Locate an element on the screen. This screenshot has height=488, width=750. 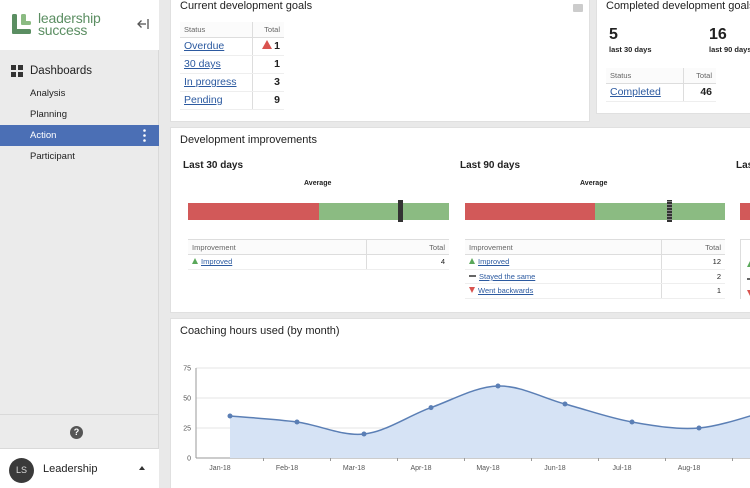
sidebar-item-label: Action is located at coordinates (43, 135).